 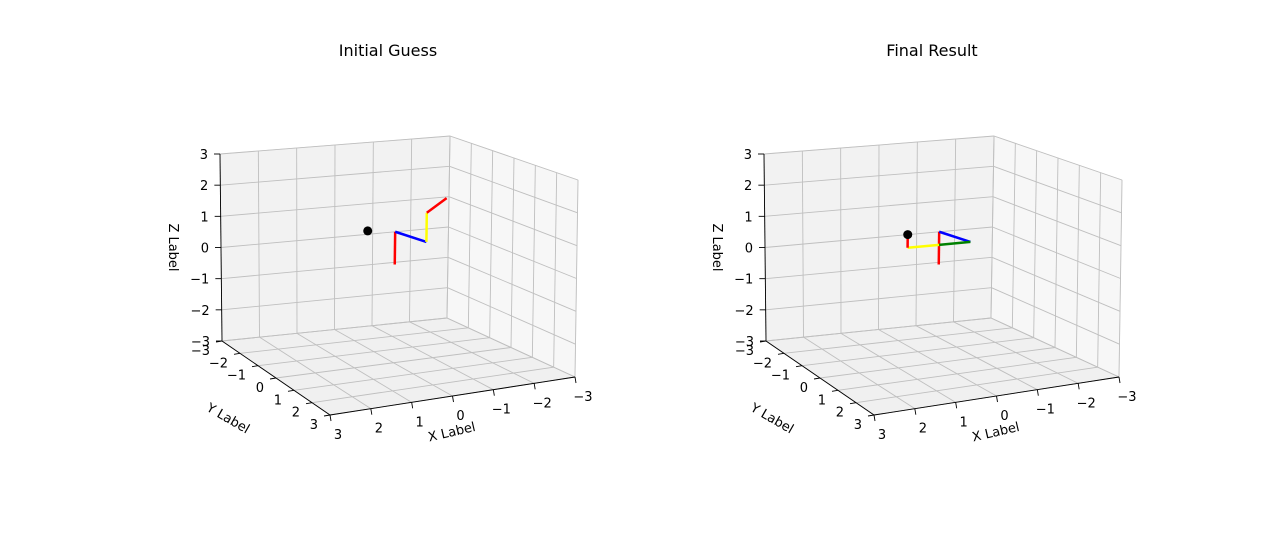 I want to click on x-axis-label: X Label, so click(x=996, y=432).